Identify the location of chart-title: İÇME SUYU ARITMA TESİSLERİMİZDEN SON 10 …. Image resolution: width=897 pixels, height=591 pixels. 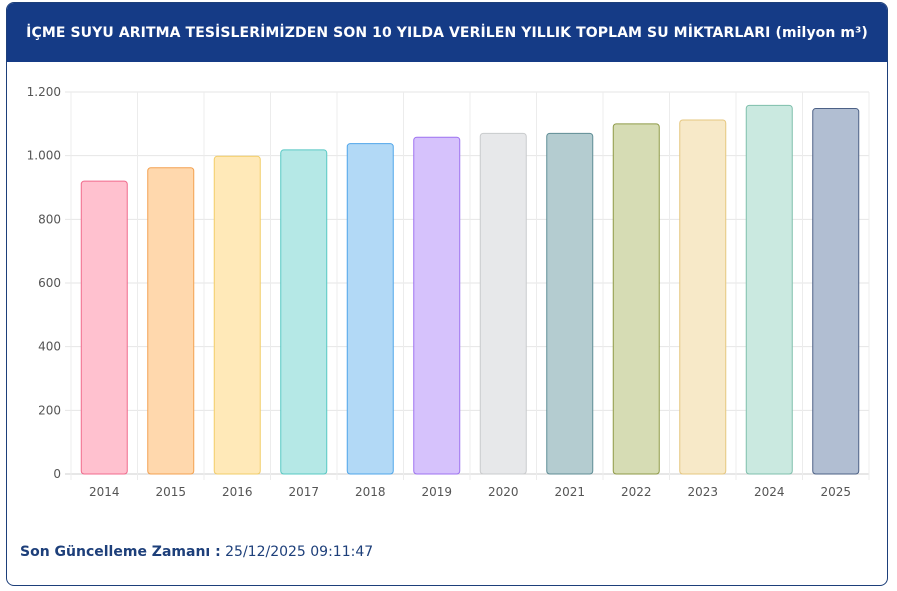
(447, 32).